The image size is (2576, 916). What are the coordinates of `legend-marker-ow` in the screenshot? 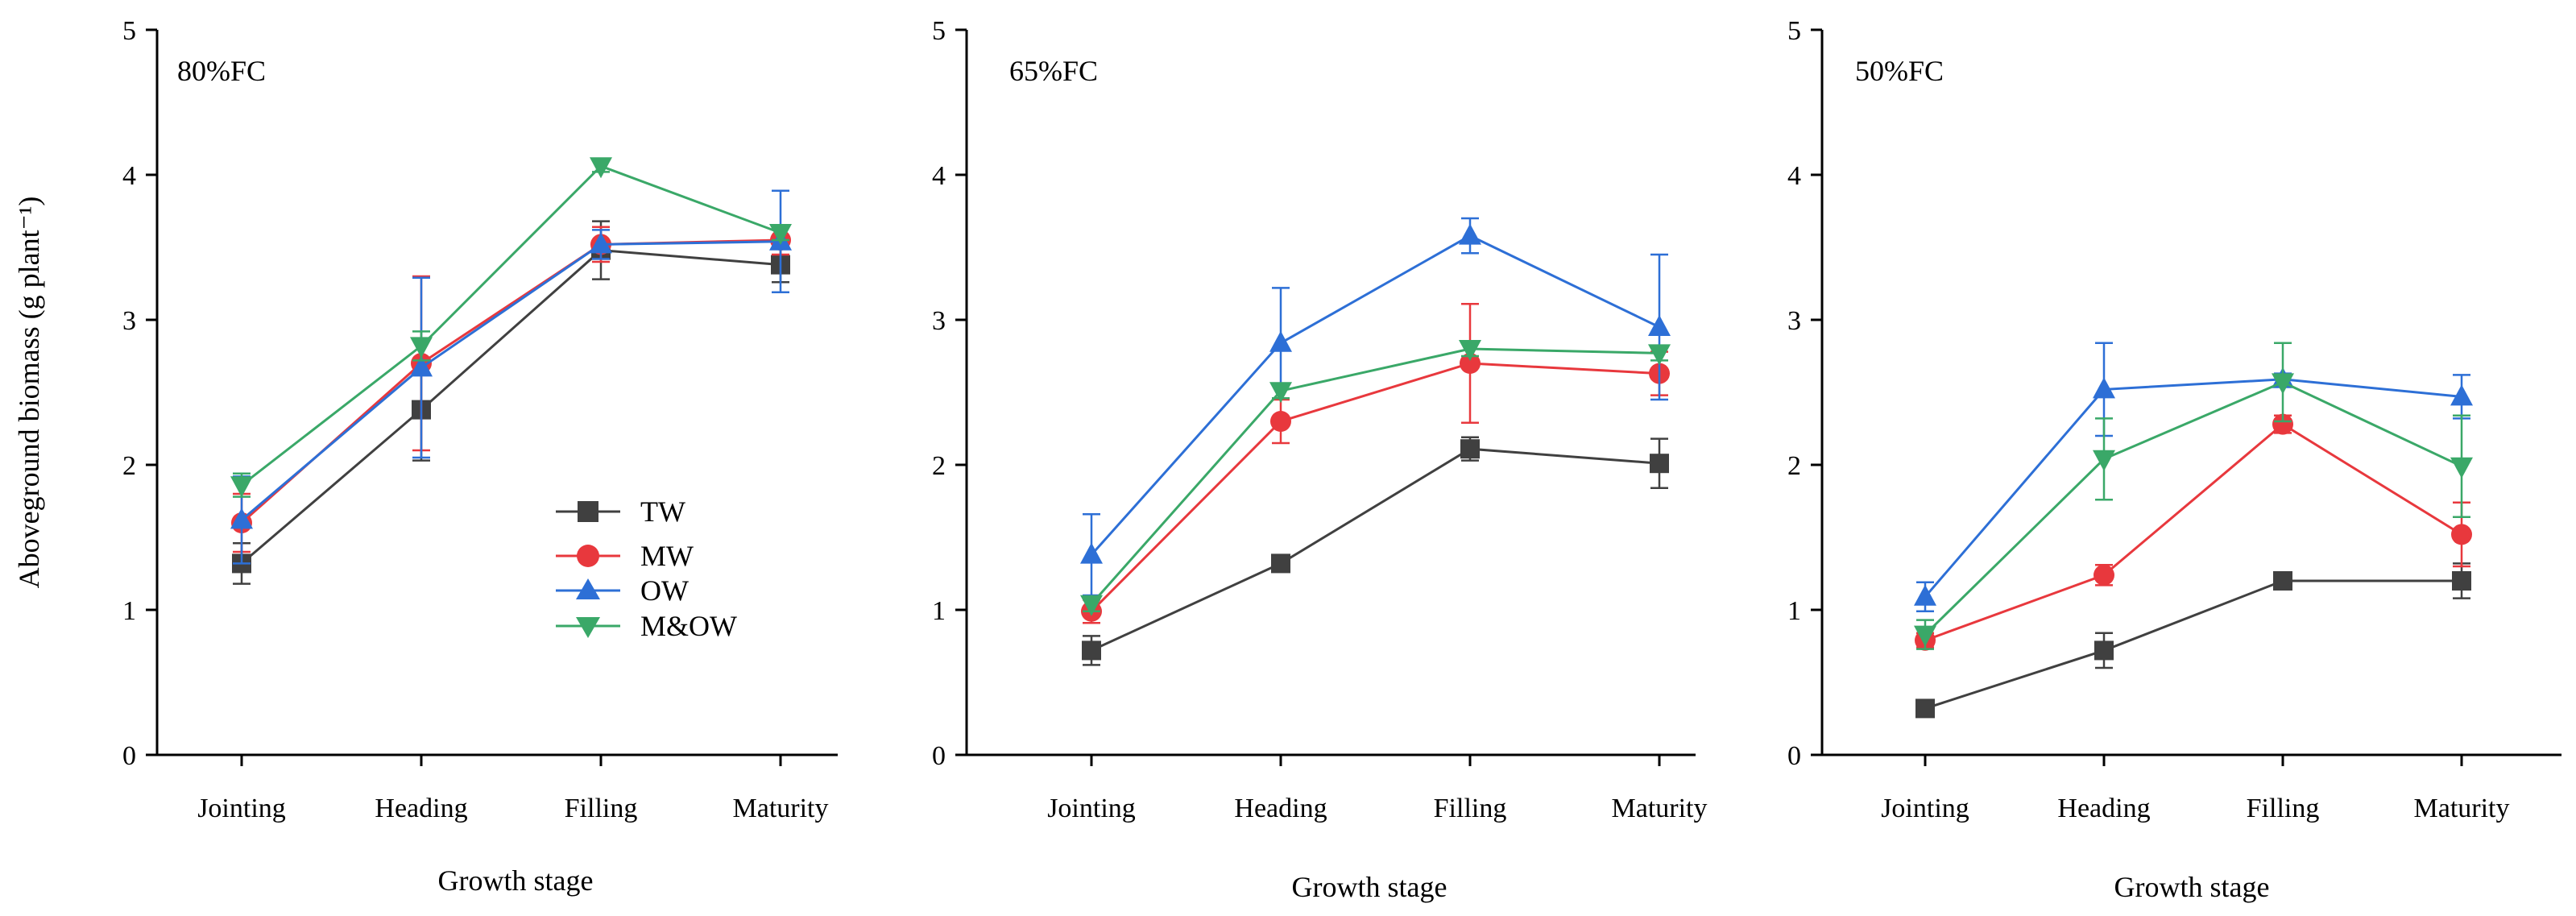 It's located at (588, 588).